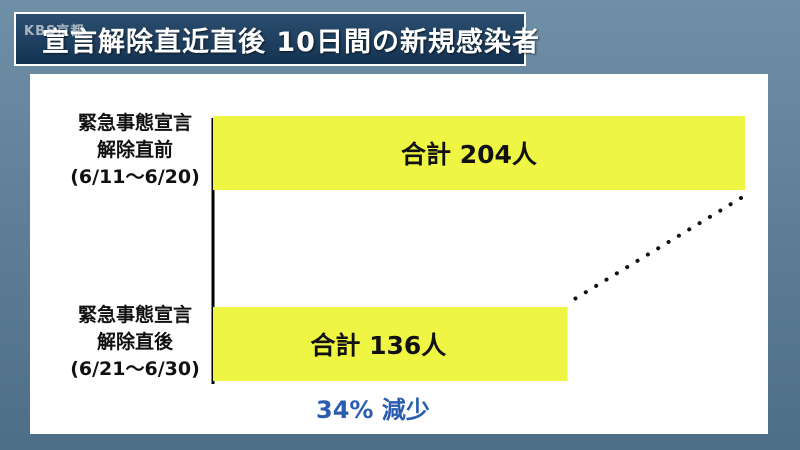 This screenshot has height=450, width=800. I want to click on category-label-after-line3: (6/21〜6/30), so click(135, 369).